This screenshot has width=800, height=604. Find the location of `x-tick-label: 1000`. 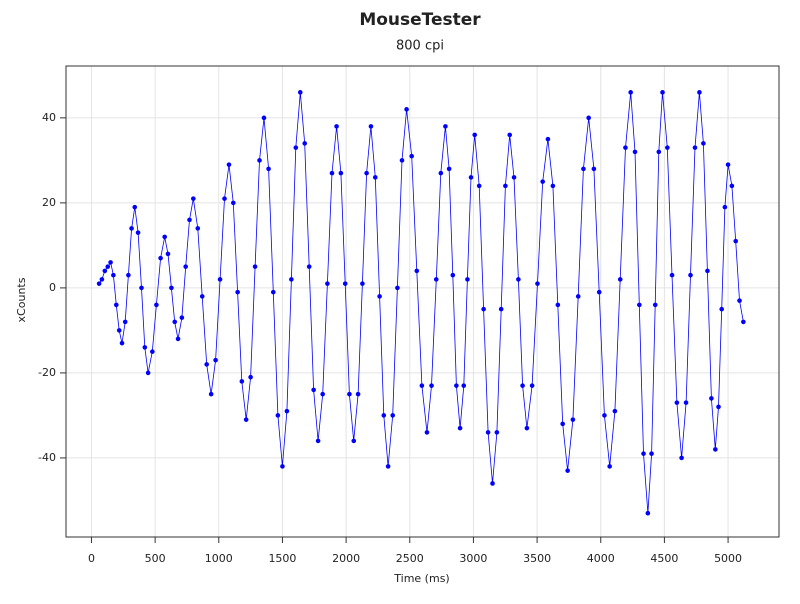

x-tick-label: 1000 is located at coordinates (219, 558).